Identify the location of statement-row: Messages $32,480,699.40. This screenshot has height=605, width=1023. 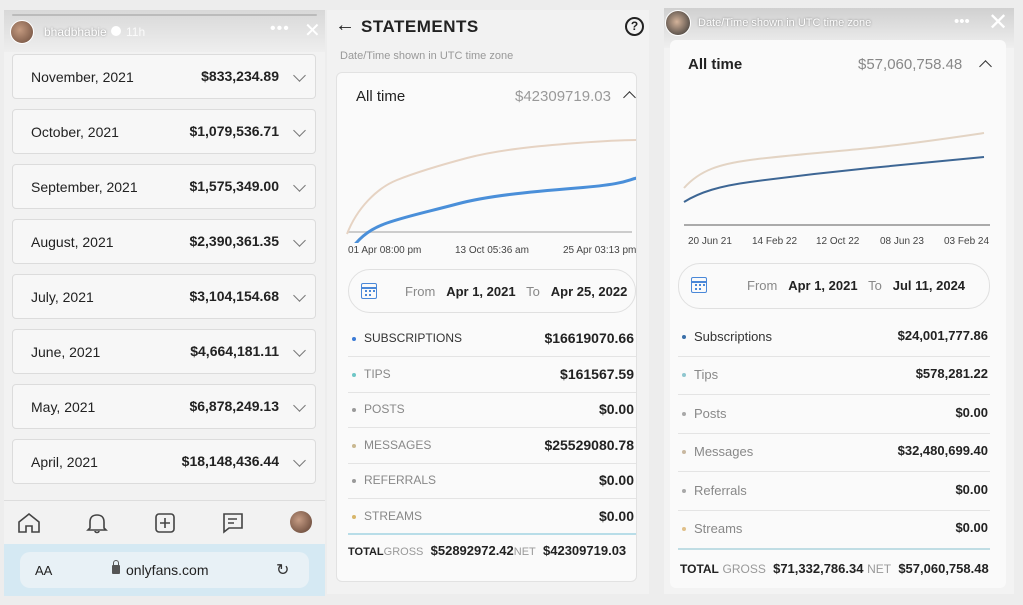
(834, 453).